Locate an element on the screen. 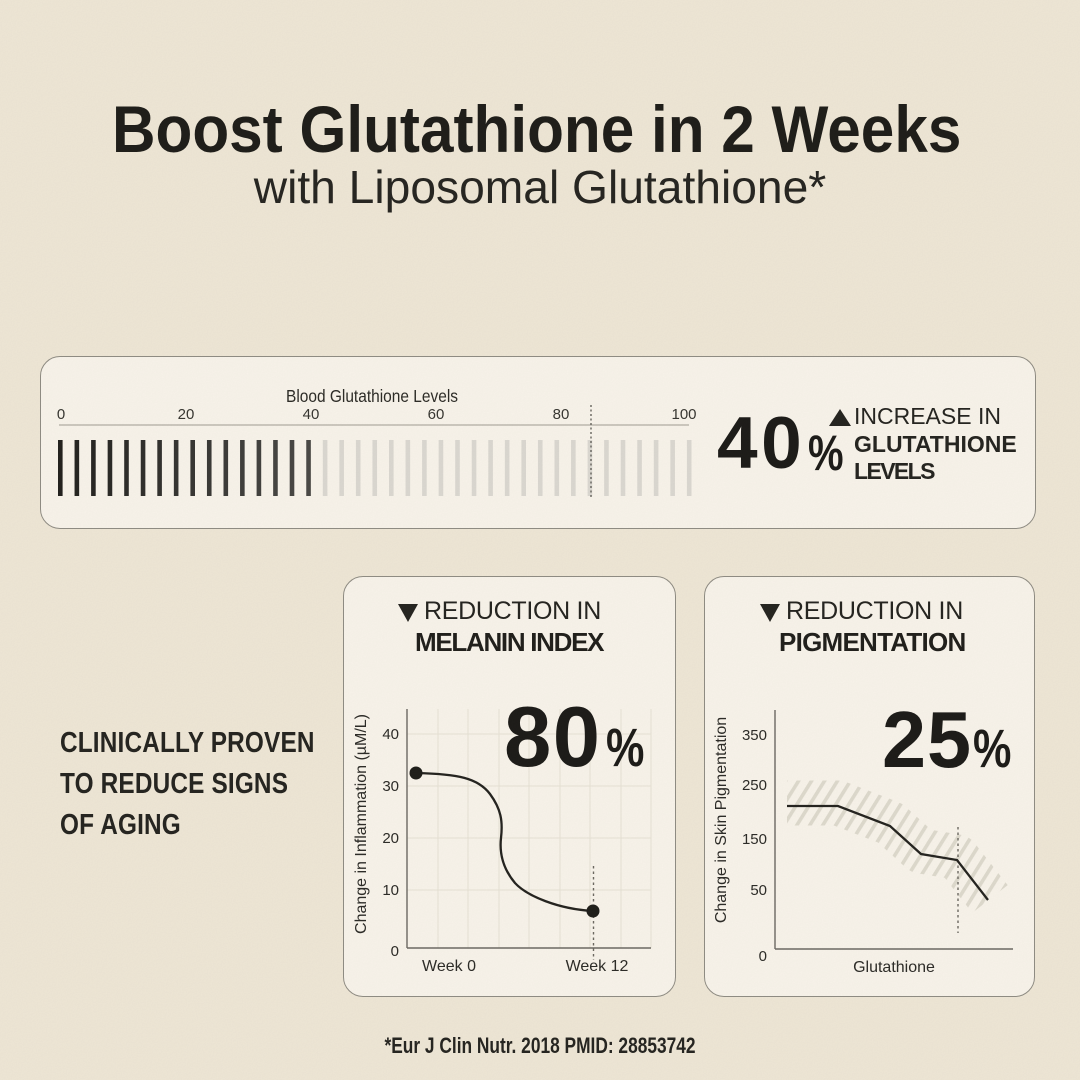 The height and width of the screenshot is (1080, 1080). svg-text: 250 is located at coordinates (754, 785).